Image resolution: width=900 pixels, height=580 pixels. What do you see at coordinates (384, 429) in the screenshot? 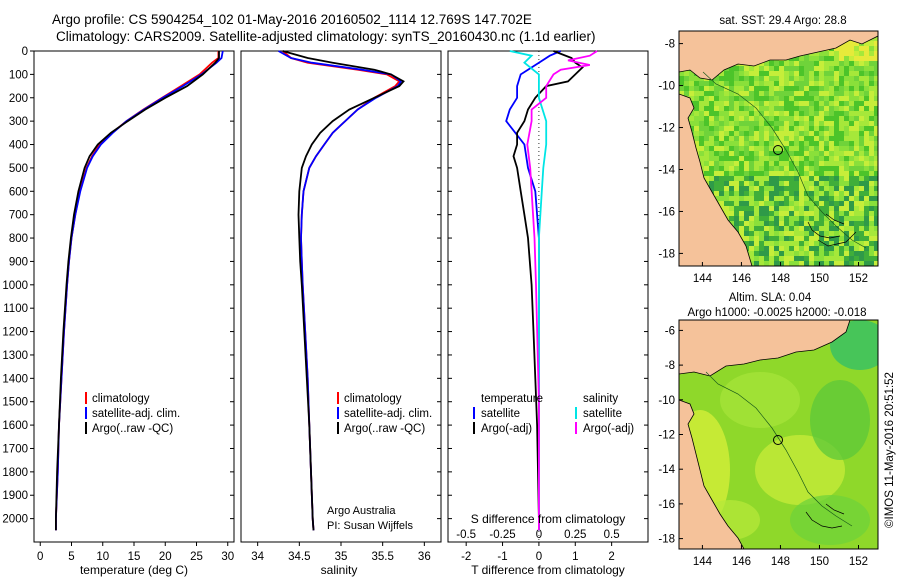
I see `legend-label-argo: Argo(..raw -QC)` at bounding box center [384, 429].